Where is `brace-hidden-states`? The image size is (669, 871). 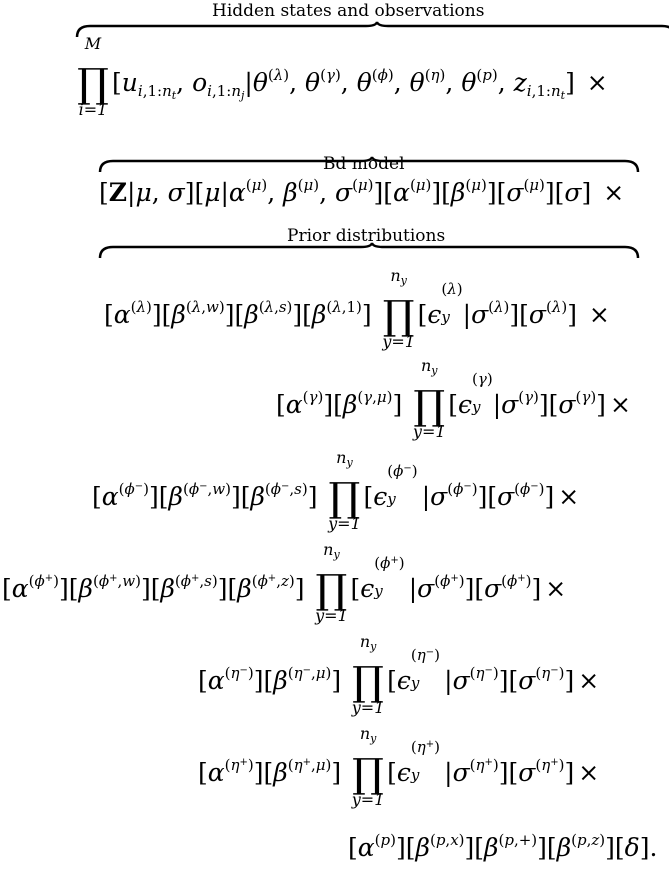
brace-hidden-states is located at coordinates (372, 29).